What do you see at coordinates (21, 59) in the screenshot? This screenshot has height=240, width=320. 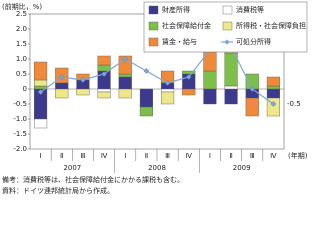 I see `y-tick-label: 1.0` at bounding box center [21, 59].